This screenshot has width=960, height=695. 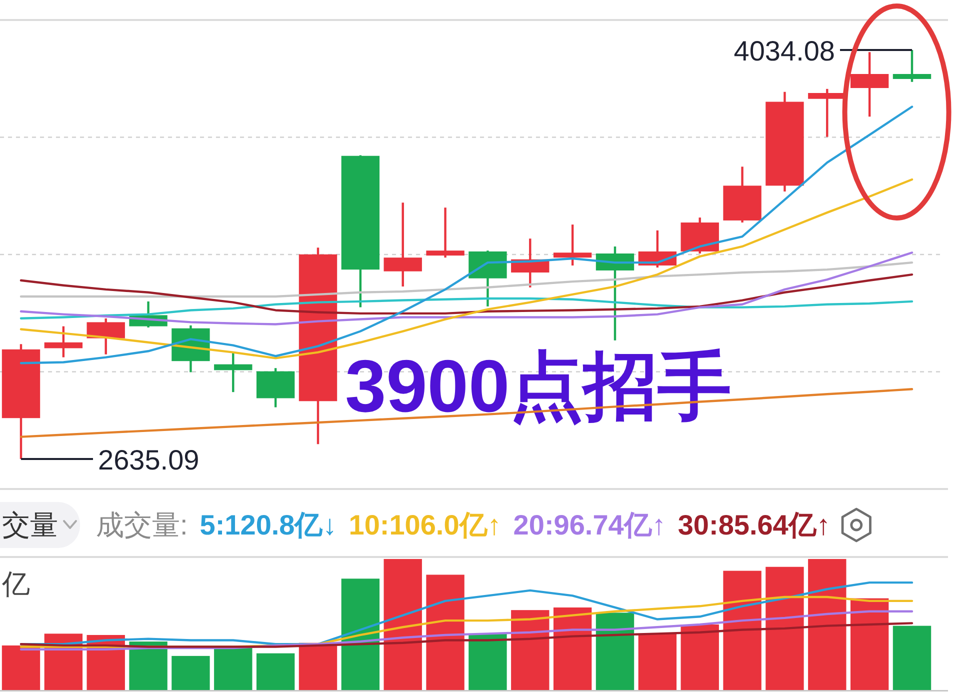 What do you see at coordinates (16, 584) in the screenshot?
I see `c1-ylabel: 亿` at bounding box center [16, 584].